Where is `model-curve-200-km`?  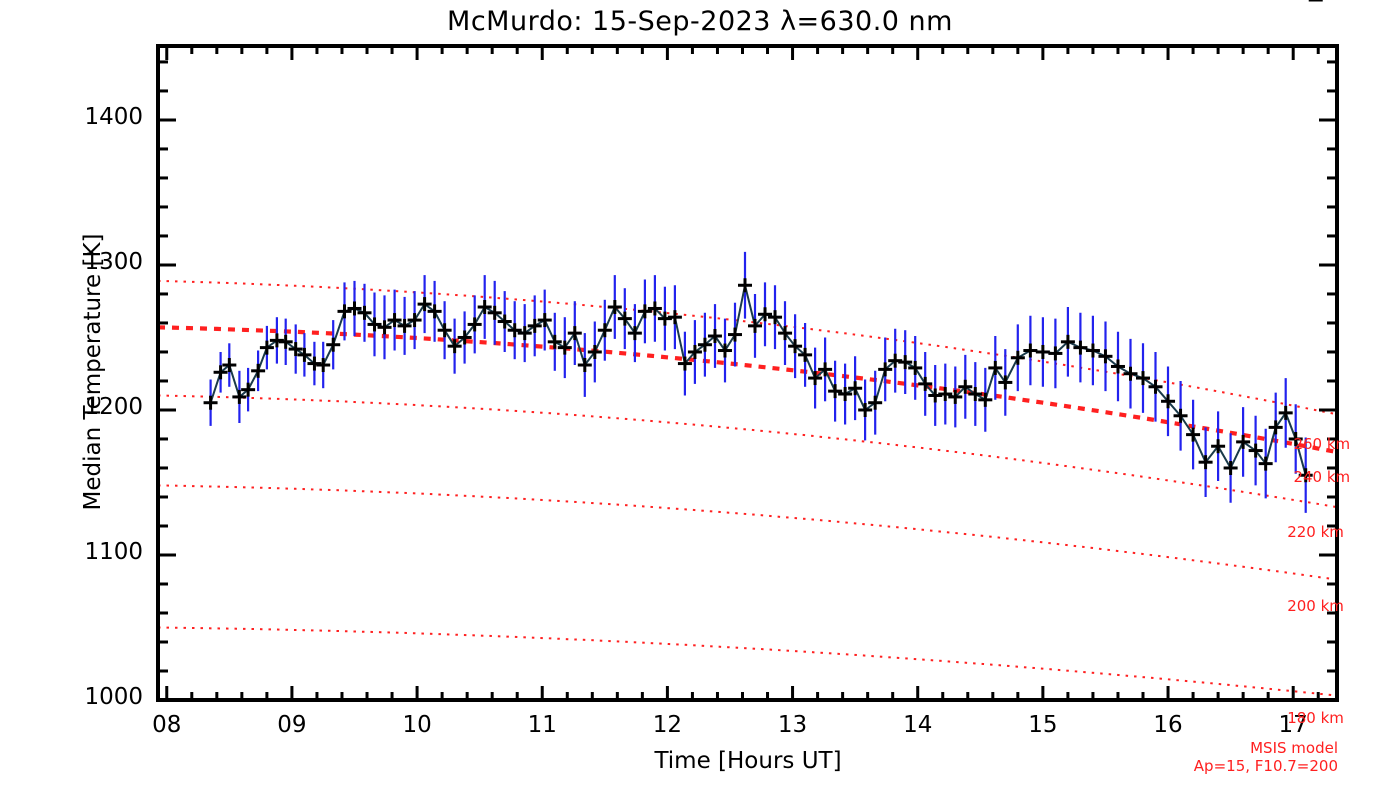 model-curve-200-km is located at coordinates (747, 532).